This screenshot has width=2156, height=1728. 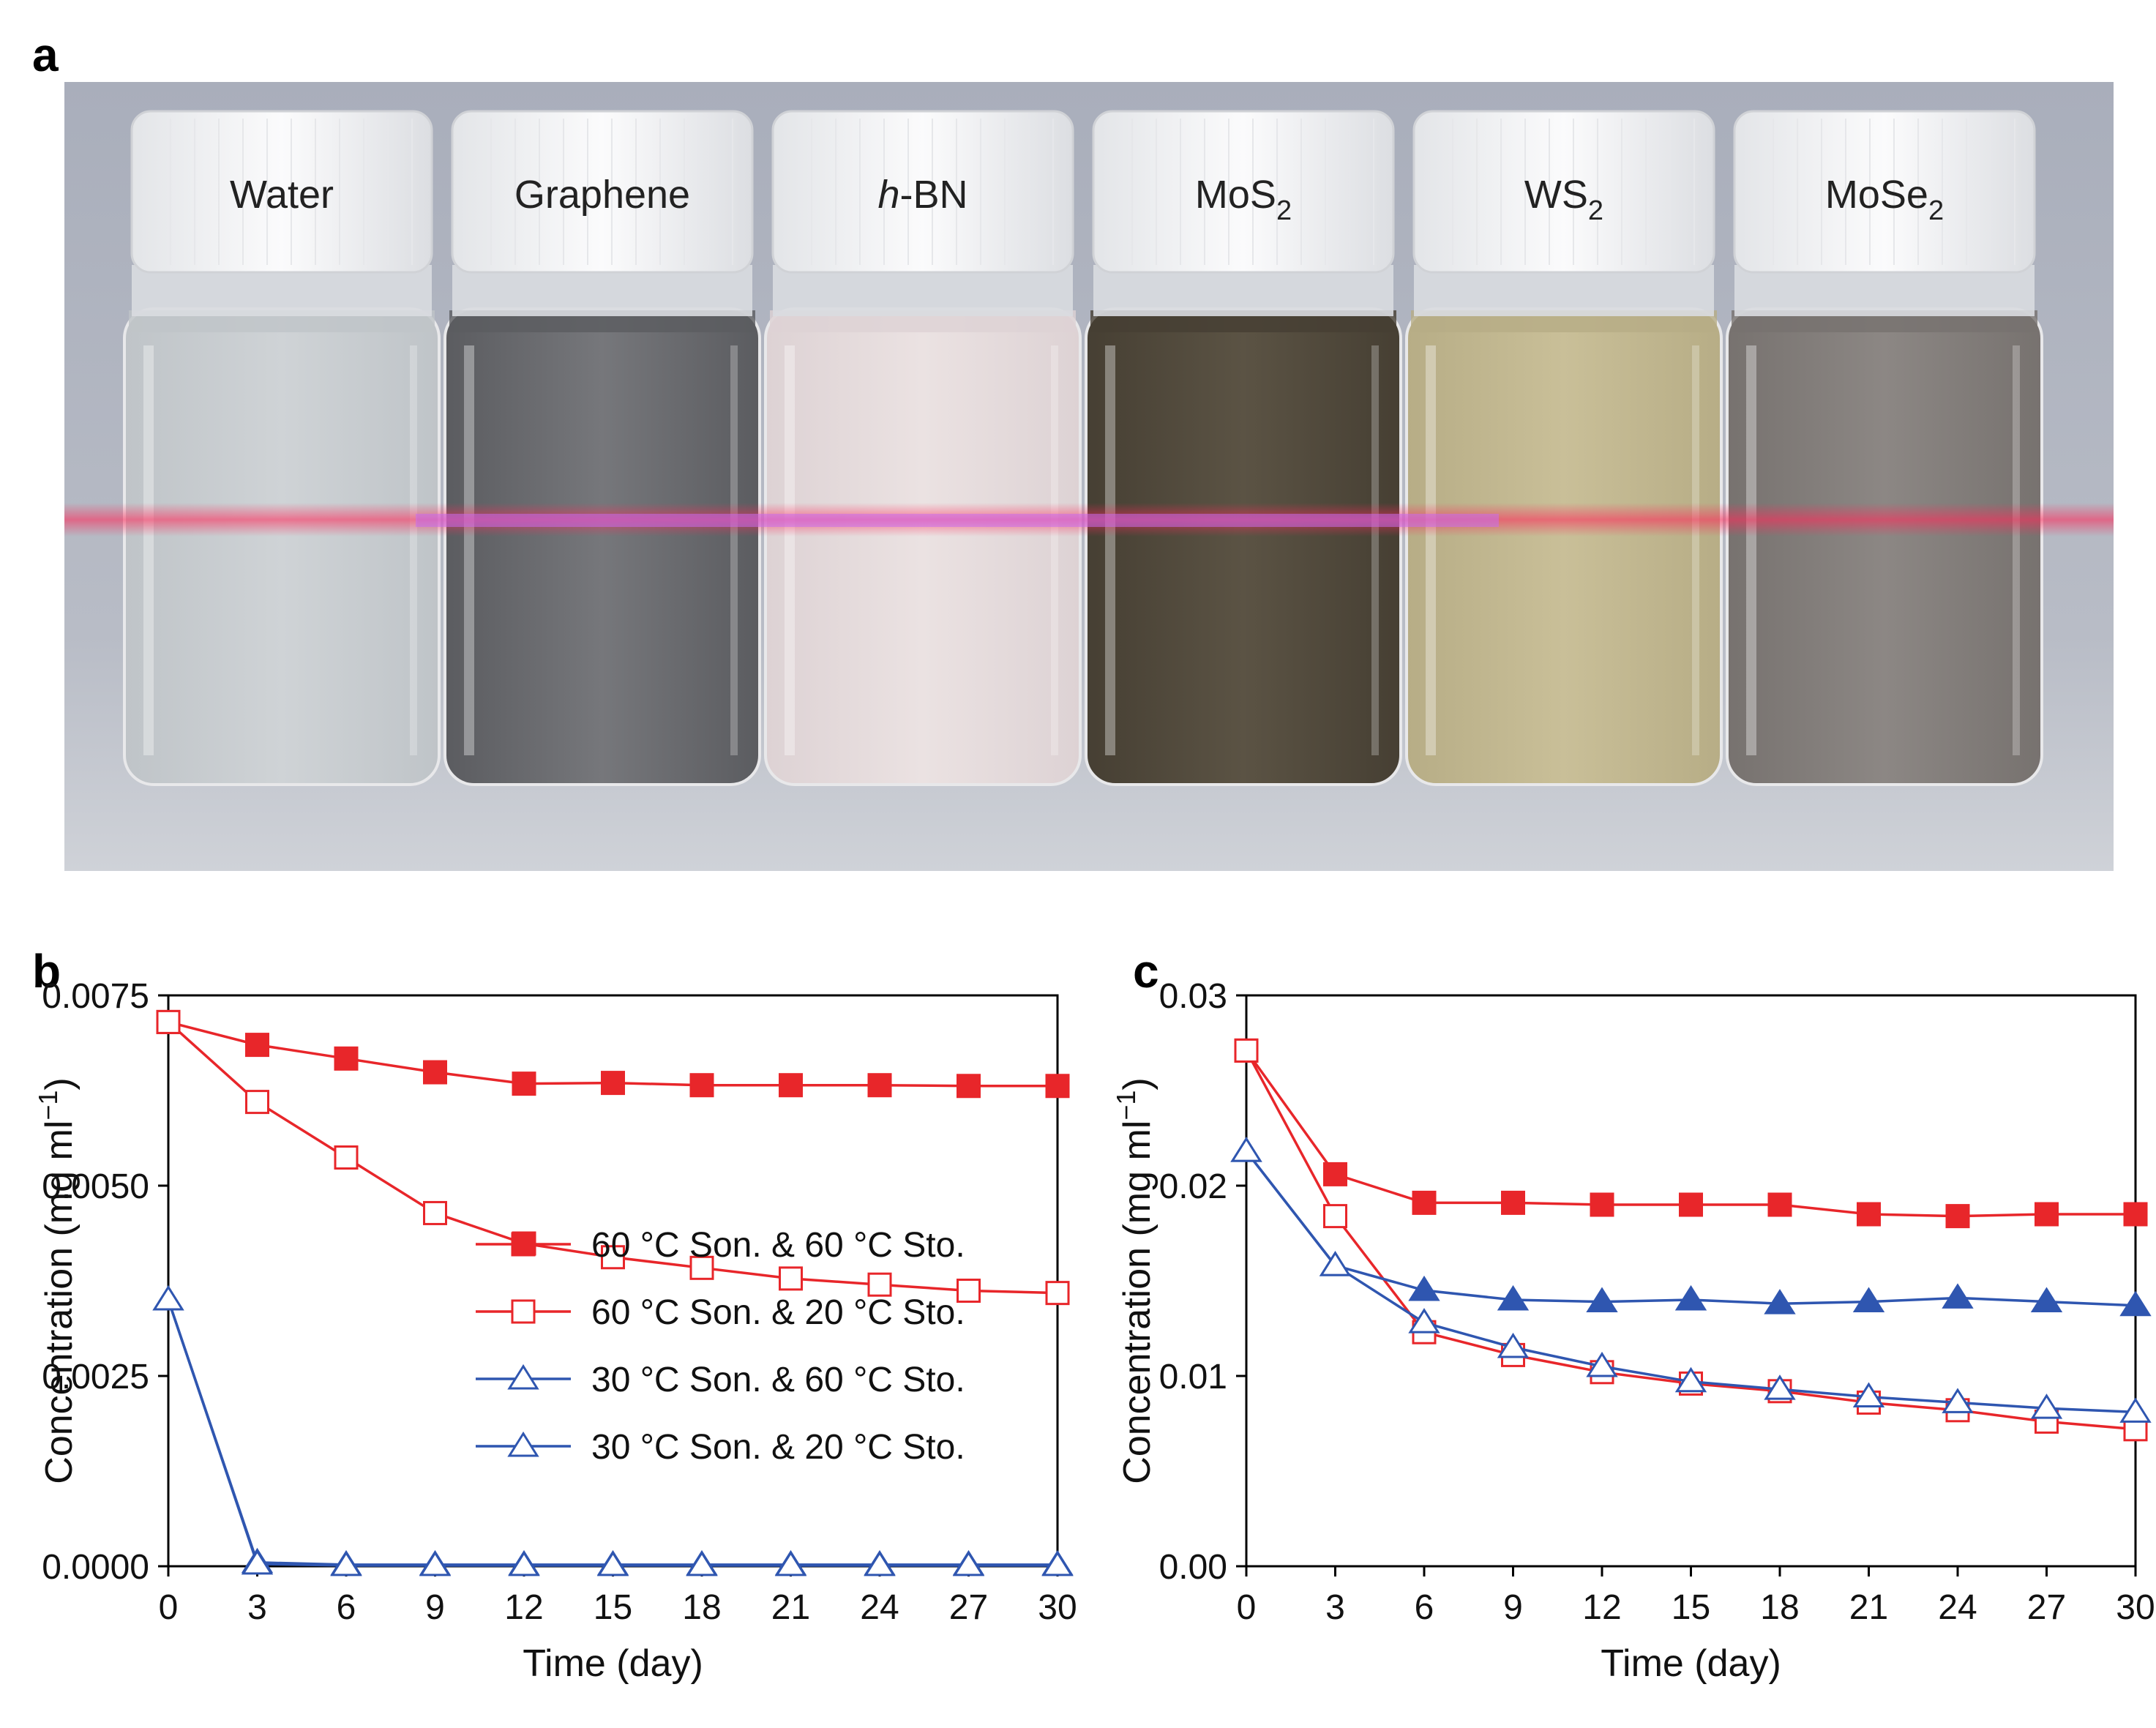 What do you see at coordinates (1243, 199) in the screenshot?
I see `vial-label: MoS2` at bounding box center [1243, 199].